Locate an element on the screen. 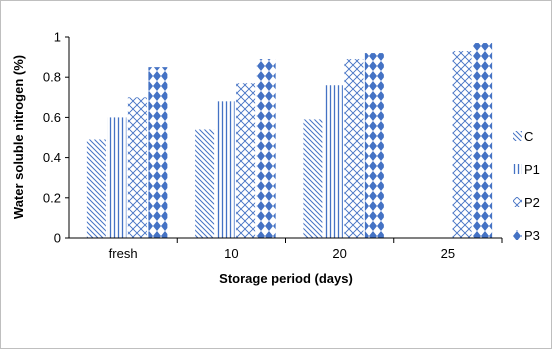 This screenshot has height=350, width=552. y-tick-label: 0.8 is located at coordinates (52, 77).